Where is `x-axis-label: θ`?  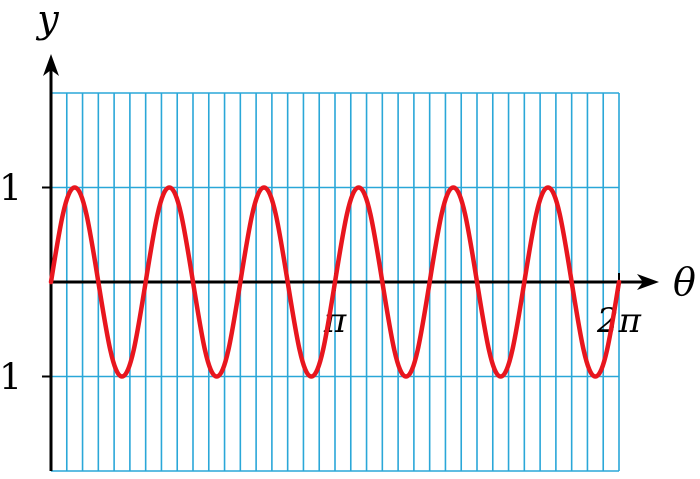 x-axis-label: θ is located at coordinates (684, 282).